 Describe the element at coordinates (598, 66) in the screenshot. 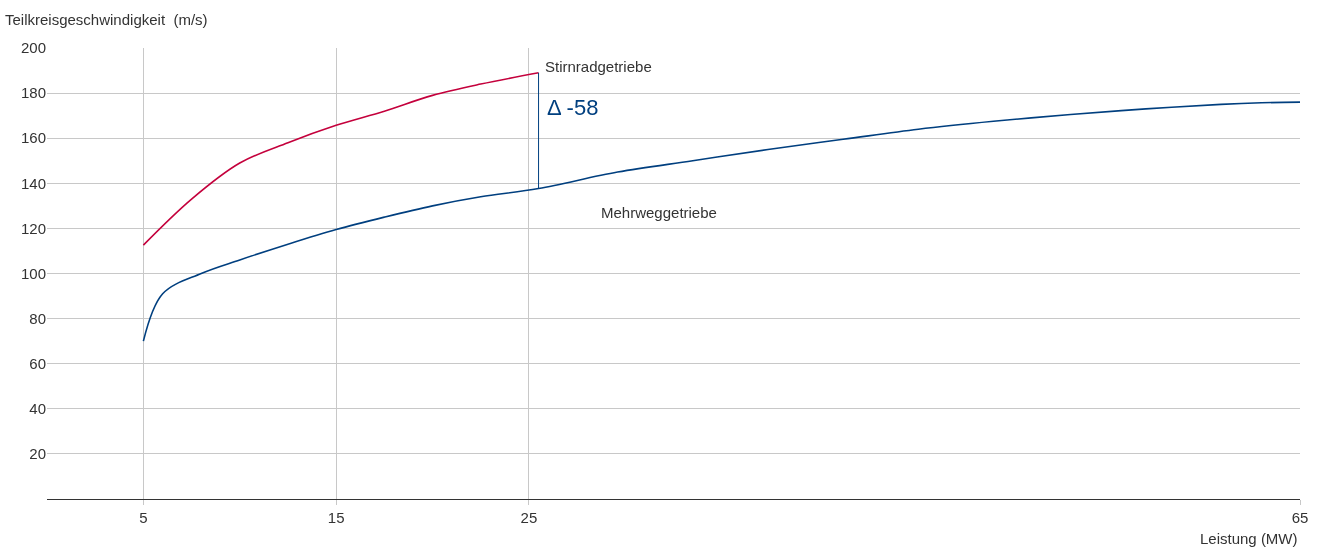

I see `series-label: Stirnradgetriebe` at that location.